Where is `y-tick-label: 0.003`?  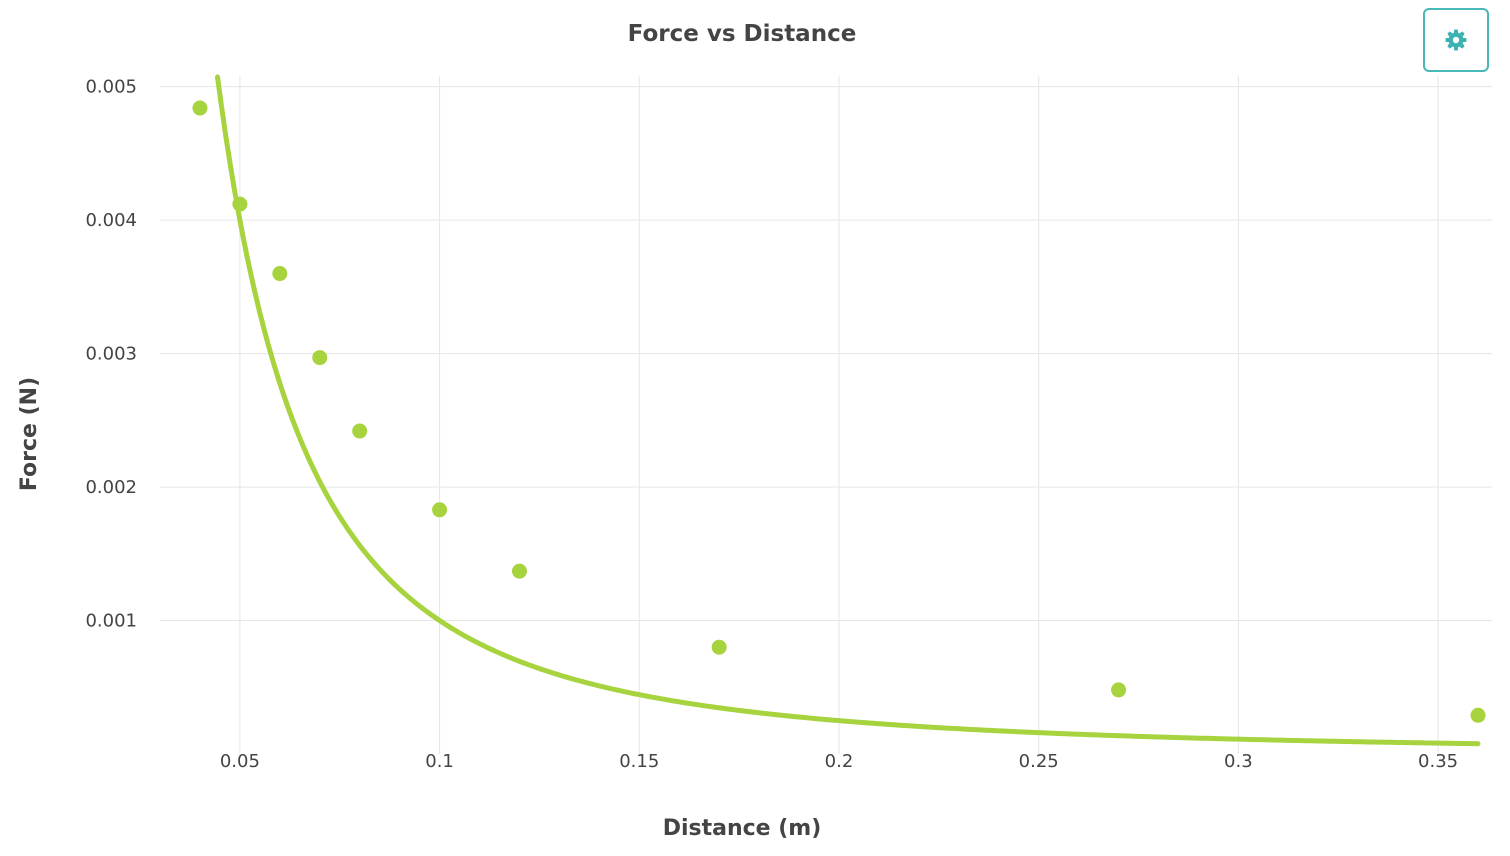 y-tick-label: 0.003 is located at coordinates (111, 354).